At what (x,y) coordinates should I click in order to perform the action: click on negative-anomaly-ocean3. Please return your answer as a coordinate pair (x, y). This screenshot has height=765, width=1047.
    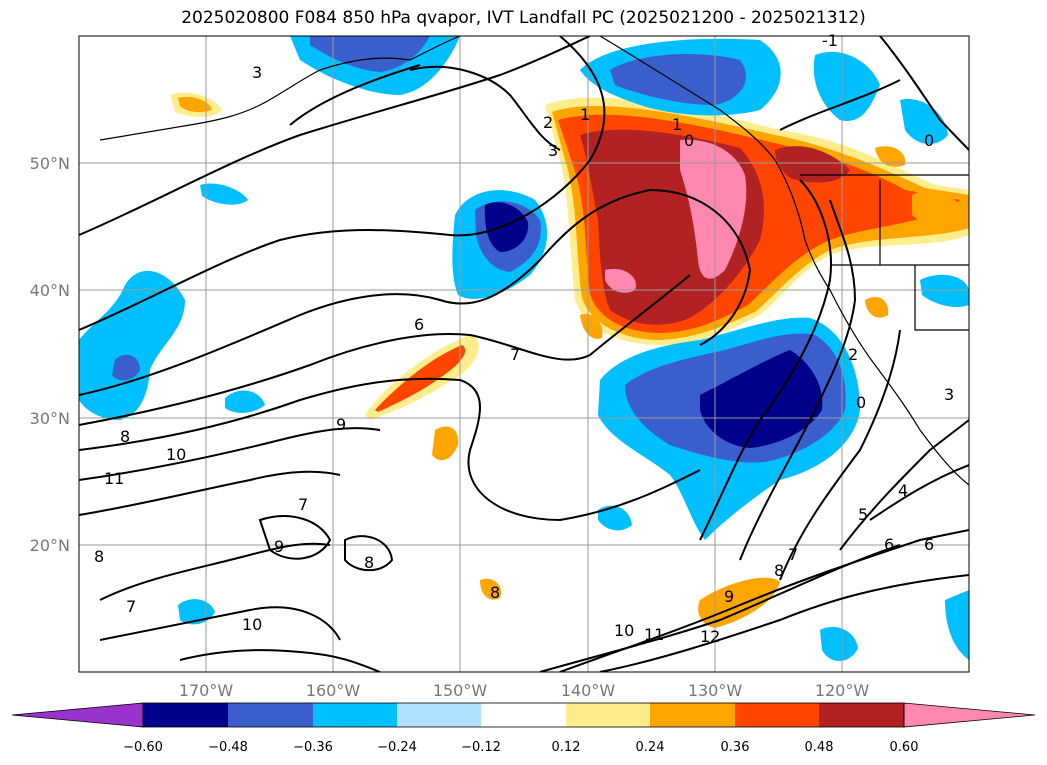
    Looking at the image, I should click on (615, 518).